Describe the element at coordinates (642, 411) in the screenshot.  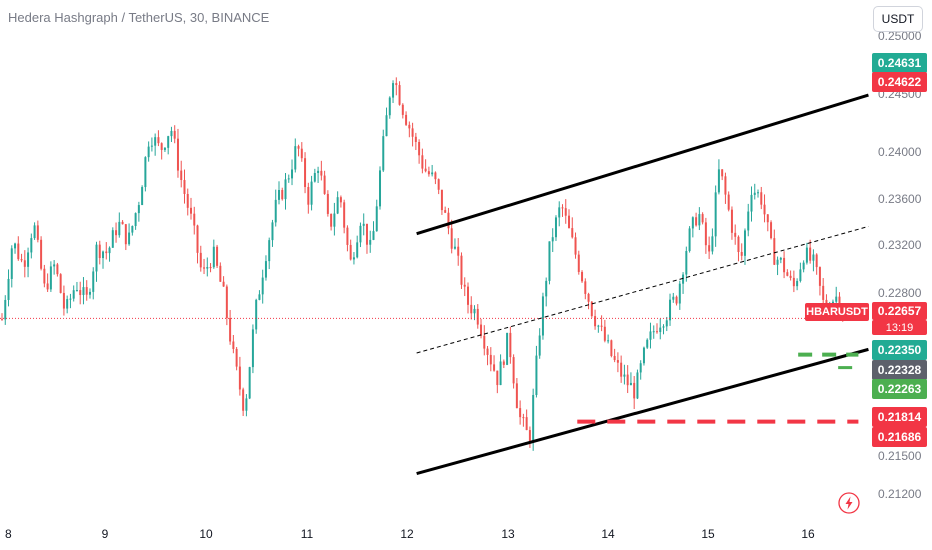
I see `channel-lower-line` at that location.